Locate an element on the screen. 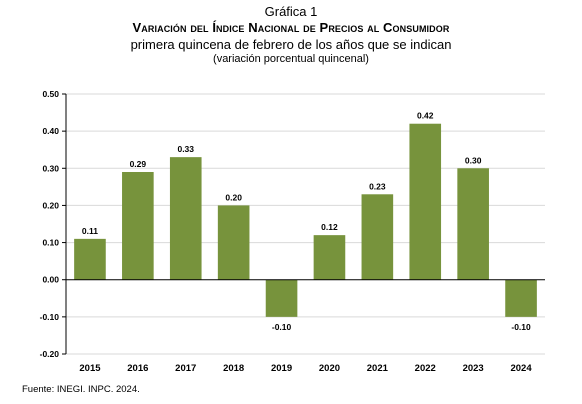 The height and width of the screenshot is (404, 582). x-tick-label: 2020 is located at coordinates (329, 368).